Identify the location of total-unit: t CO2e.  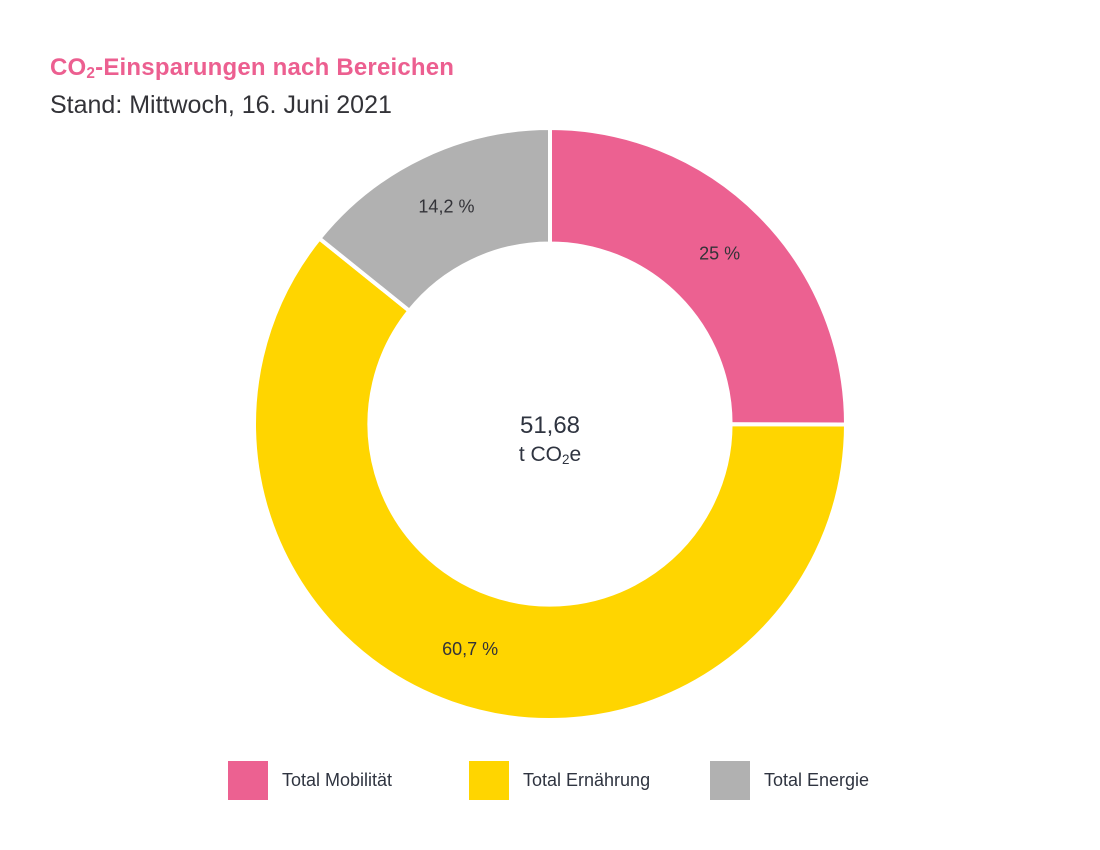
(550, 456).